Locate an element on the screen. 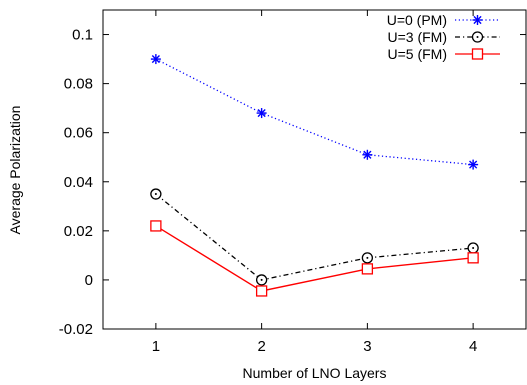  y-tick-label: -0.02 is located at coordinates (76, 329).